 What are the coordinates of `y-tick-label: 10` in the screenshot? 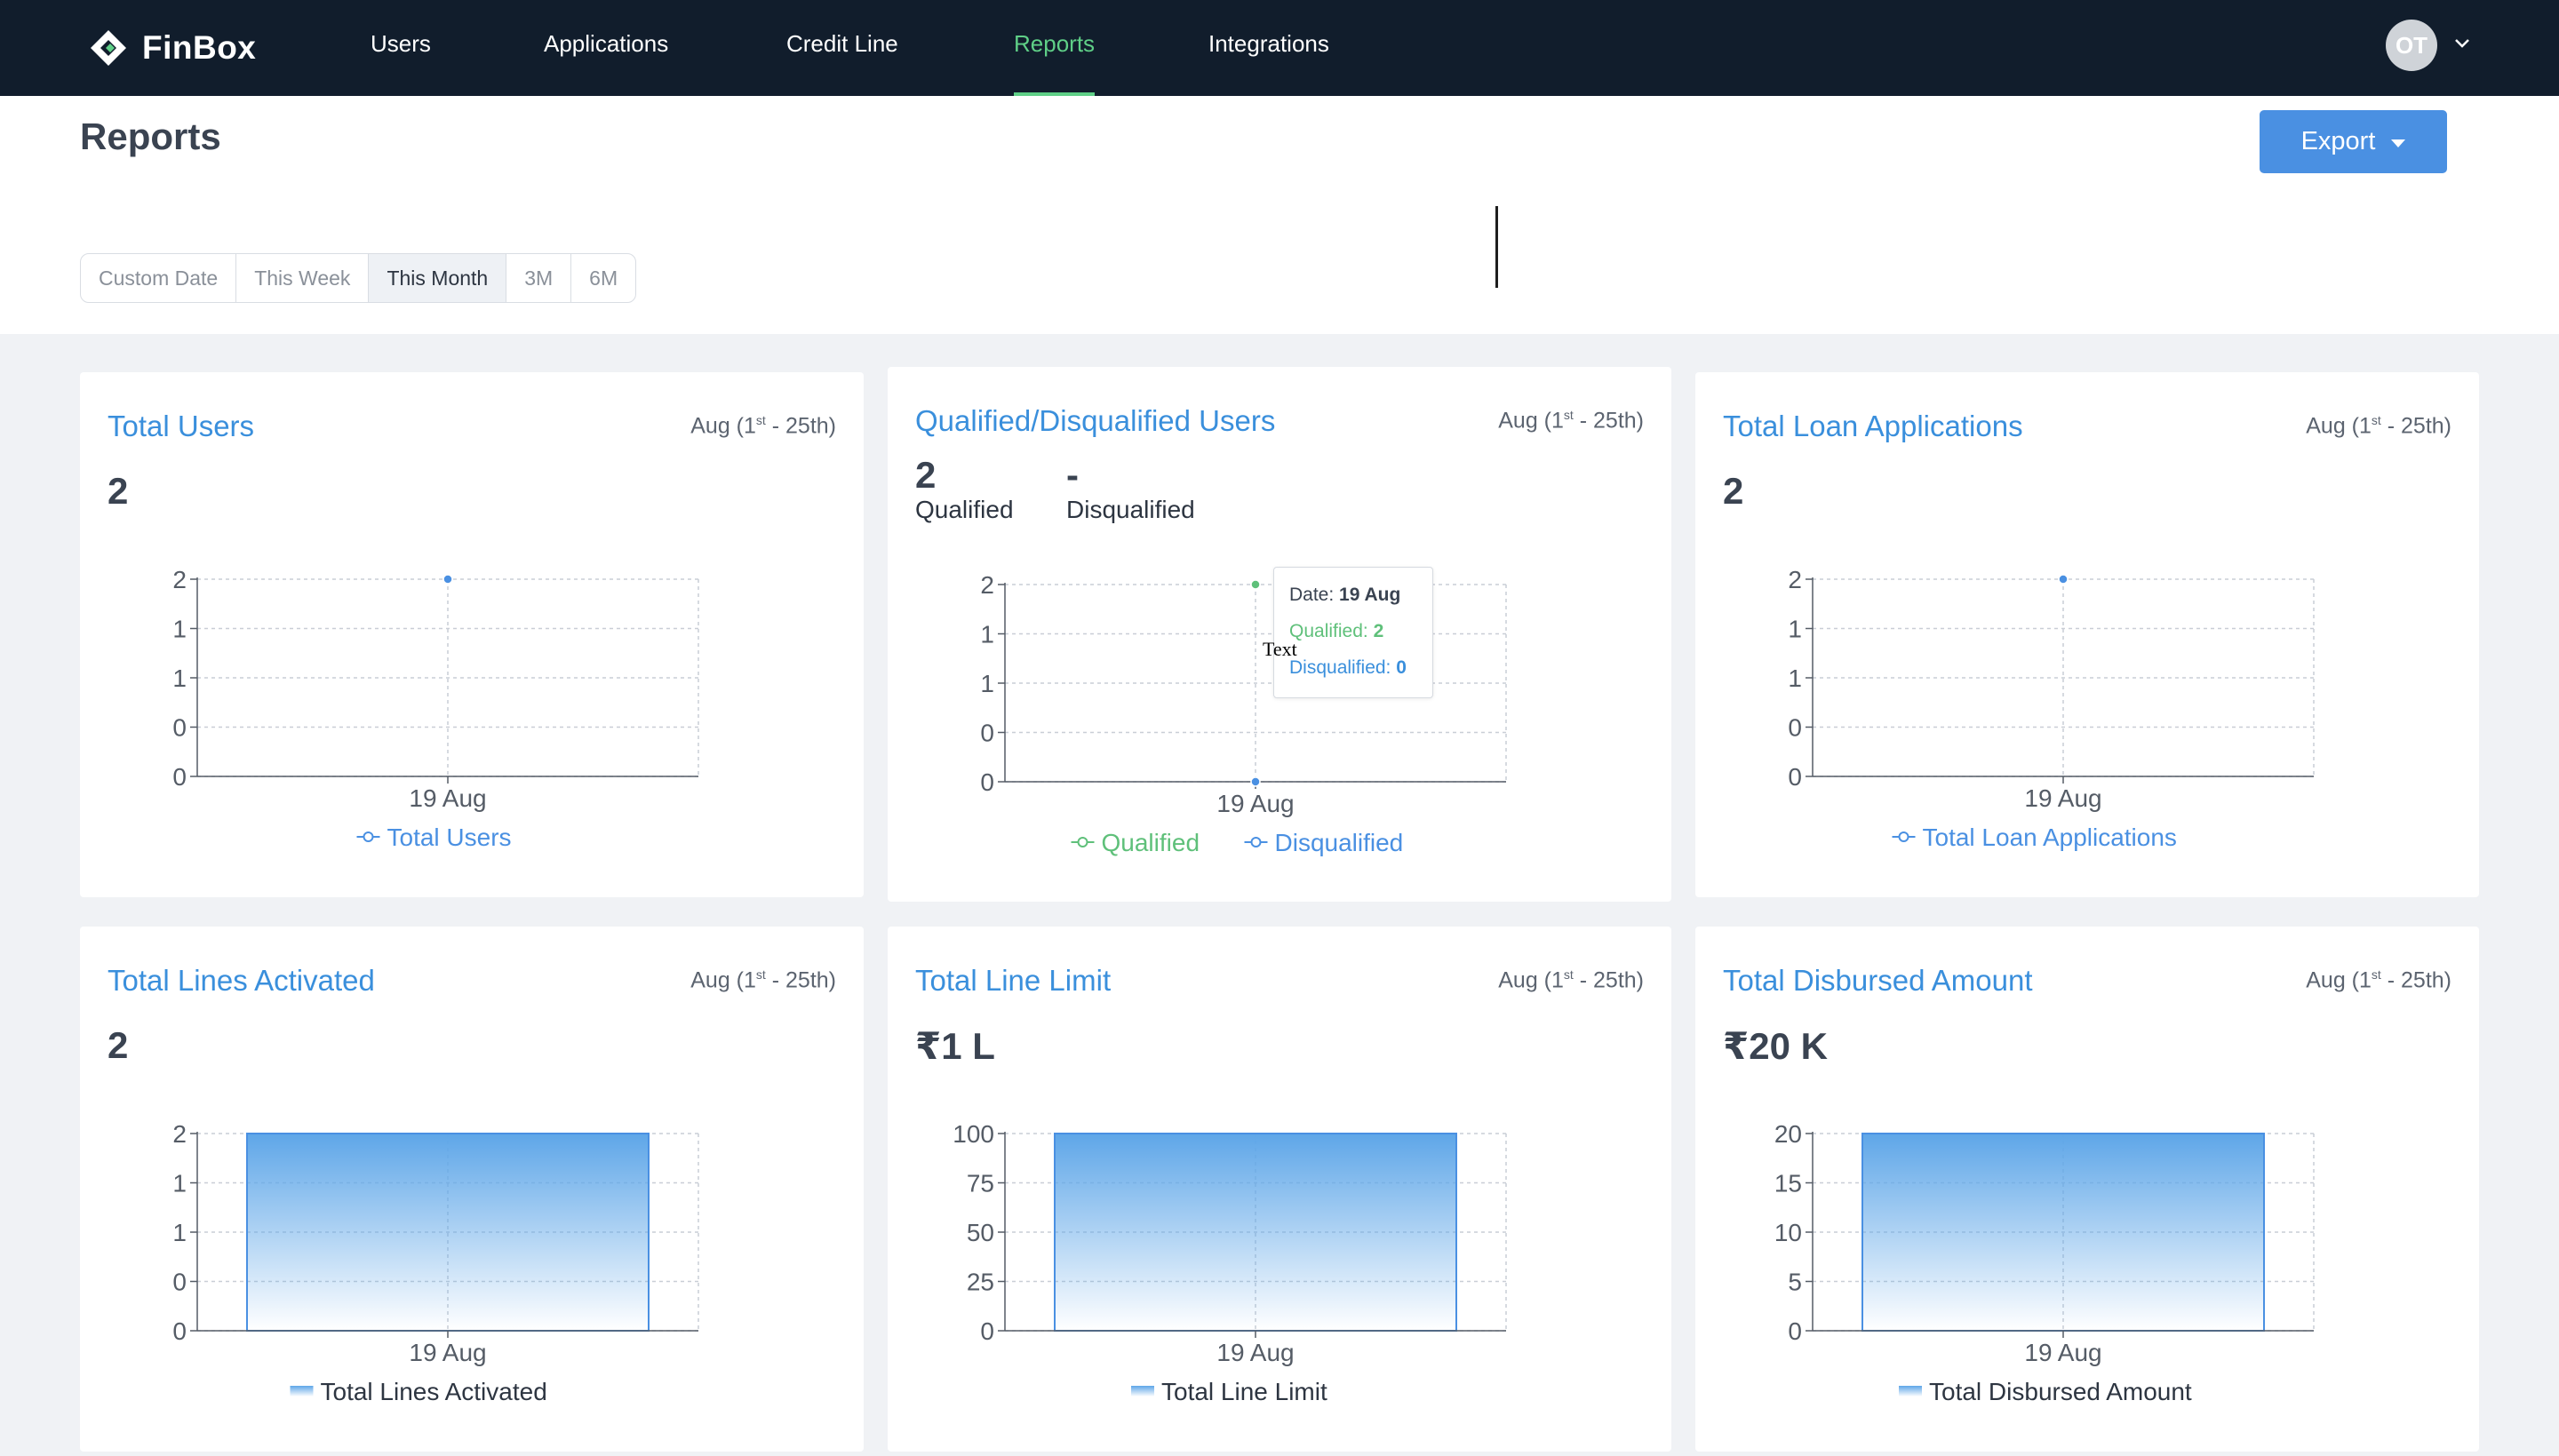 It's located at (1788, 1232).